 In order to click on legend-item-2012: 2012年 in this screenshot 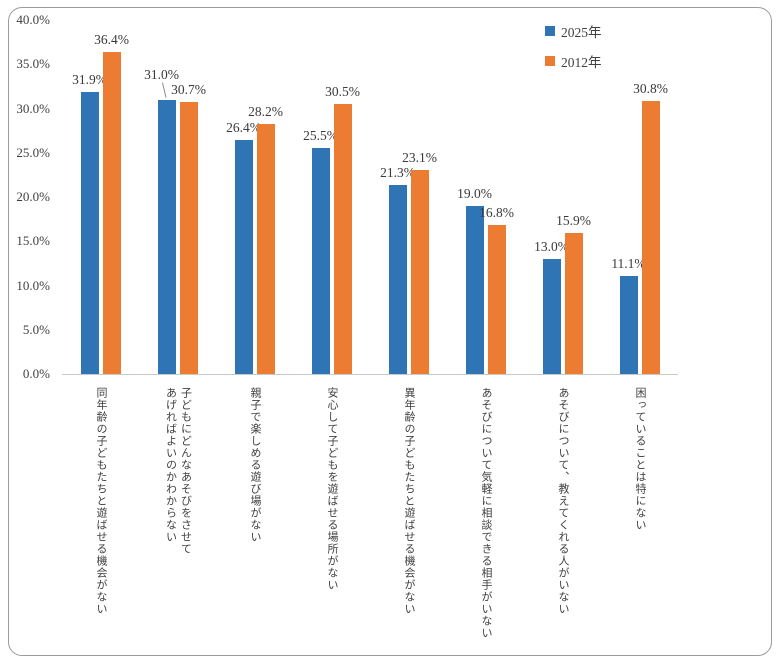, I will do `click(573, 61)`.